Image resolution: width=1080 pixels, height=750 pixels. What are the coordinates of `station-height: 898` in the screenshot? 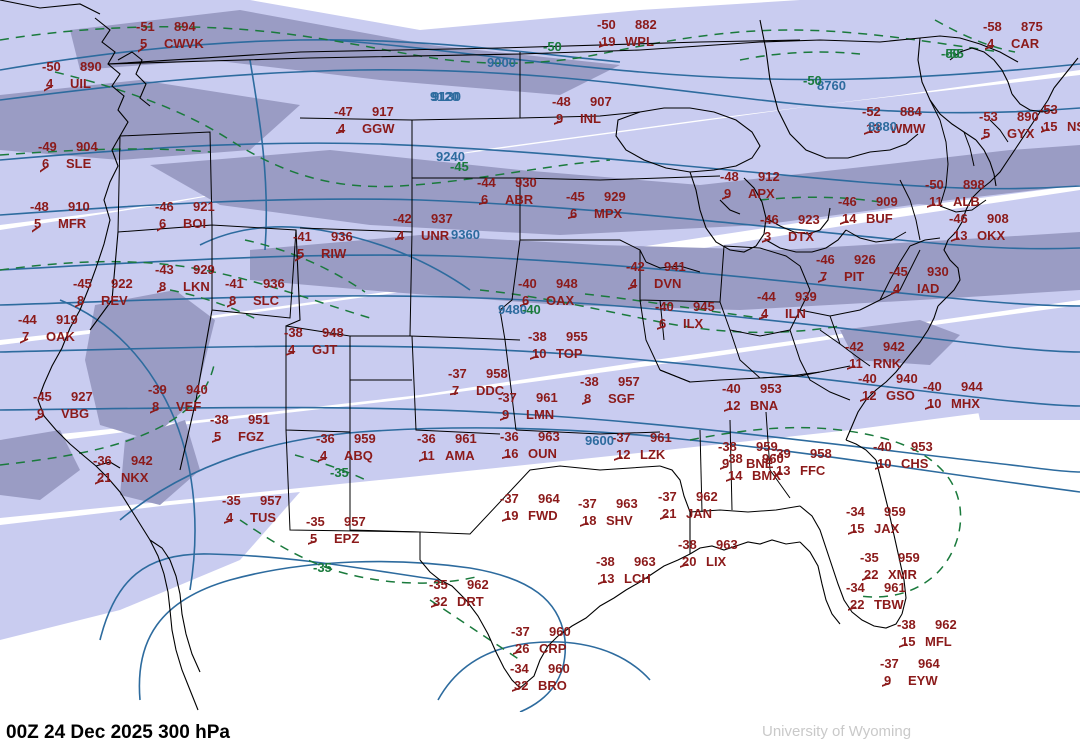 It's located at (974, 184).